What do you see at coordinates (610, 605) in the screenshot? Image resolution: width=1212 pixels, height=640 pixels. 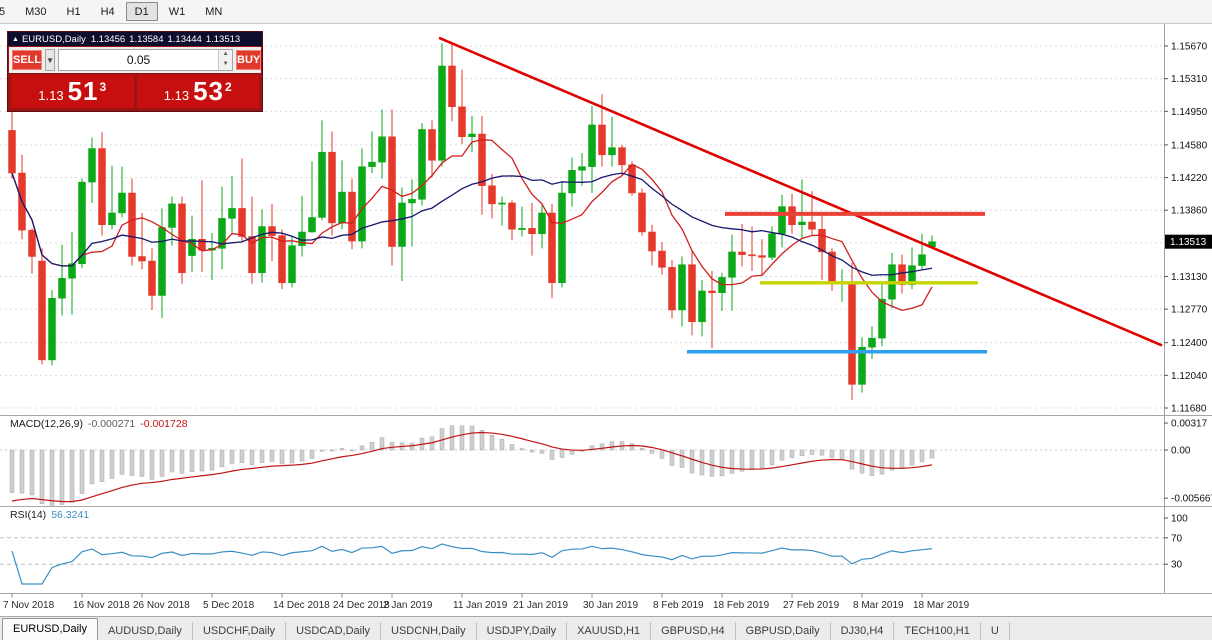 I see `date-axis-label: 30 Jan 2019` at bounding box center [610, 605].